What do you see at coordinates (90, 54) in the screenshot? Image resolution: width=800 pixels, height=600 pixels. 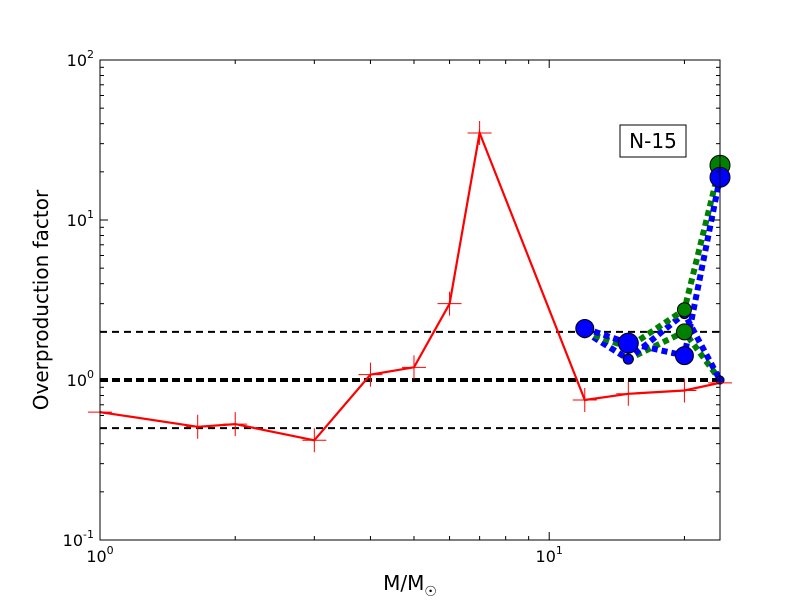 I see `y-tick-label-exponent: 2` at bounding box center [90, 54].